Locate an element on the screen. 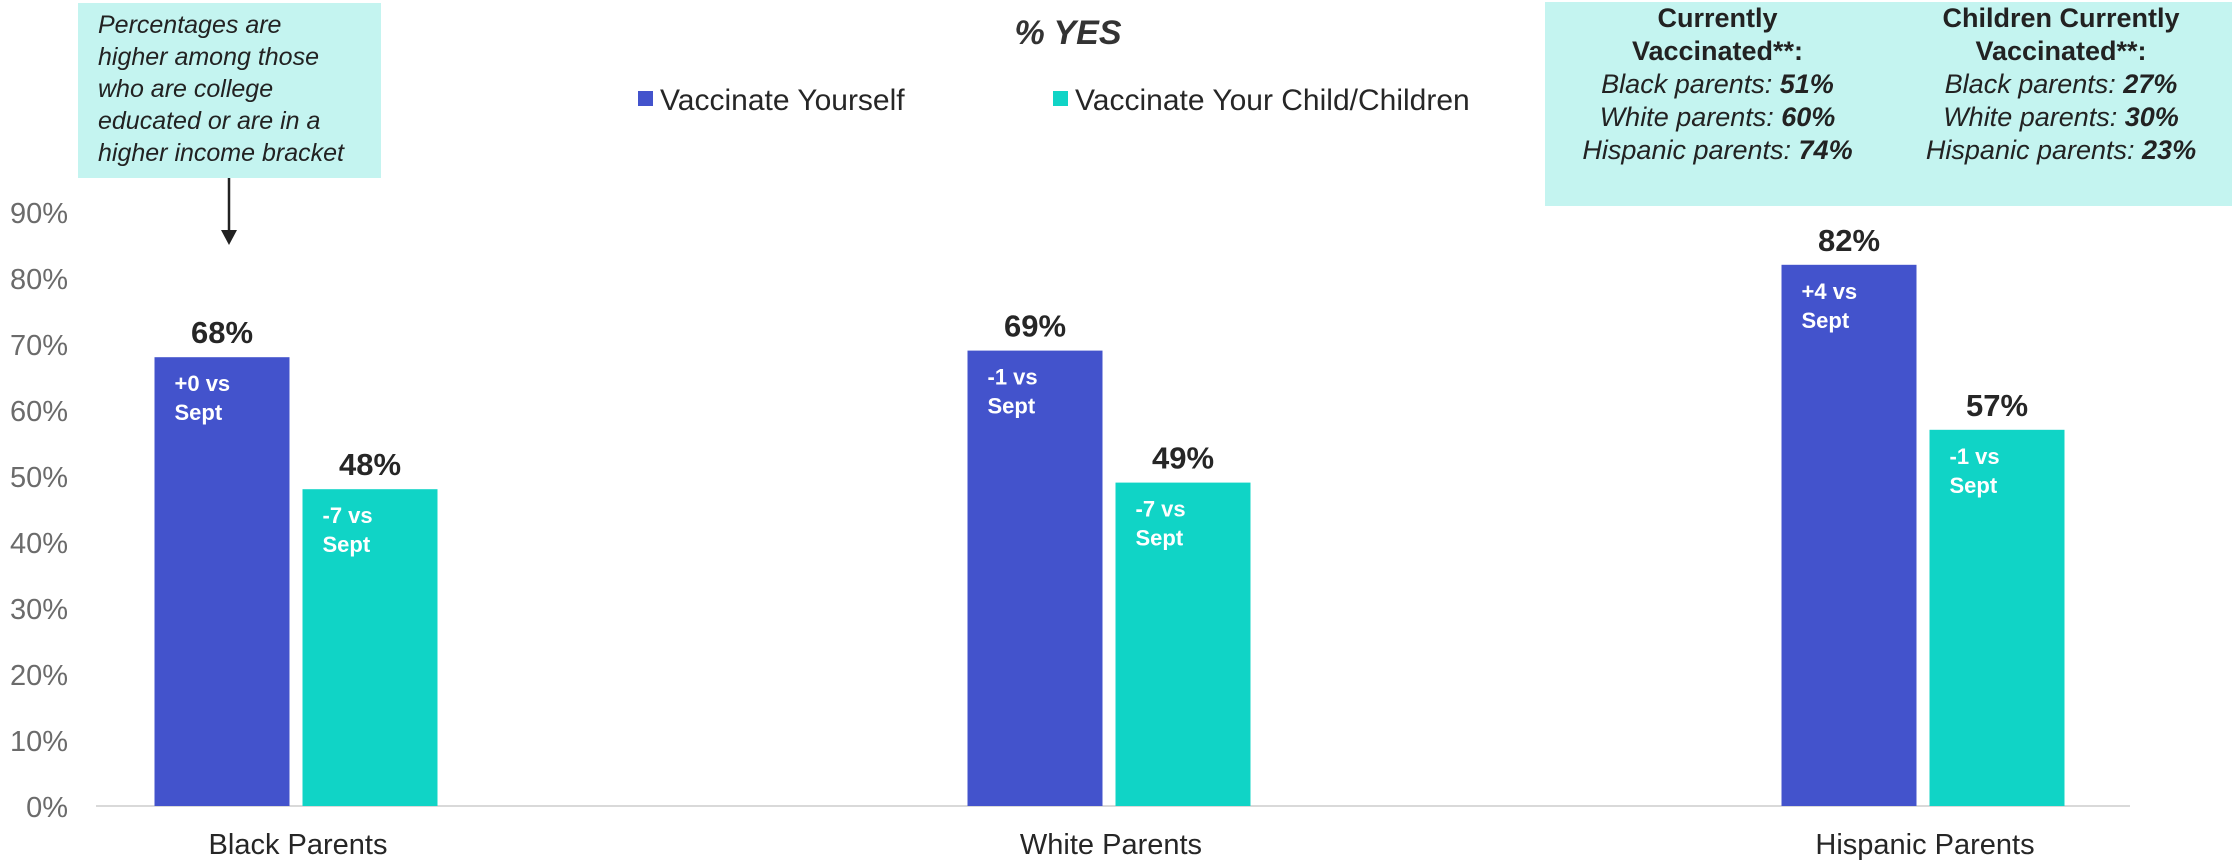 The image size is (2232, 860). y-tick-label: 80% is located at coordinates (39, 280).